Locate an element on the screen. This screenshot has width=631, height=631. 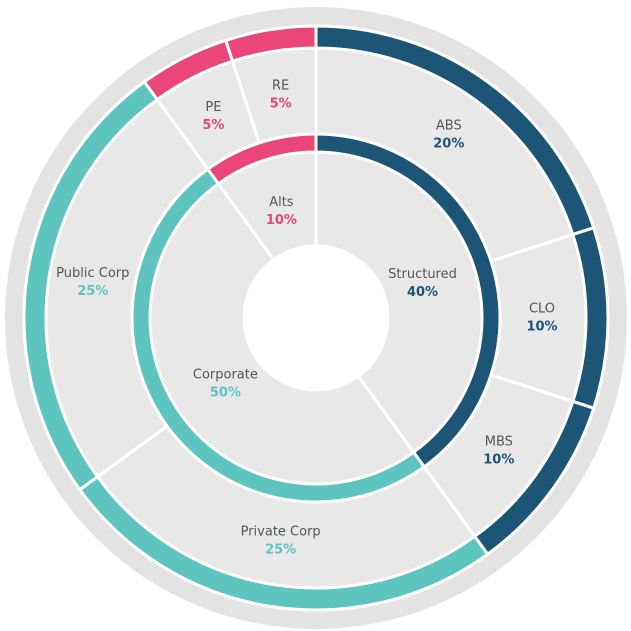
segment-label: Private Corp is located at coordinates (281, 532).